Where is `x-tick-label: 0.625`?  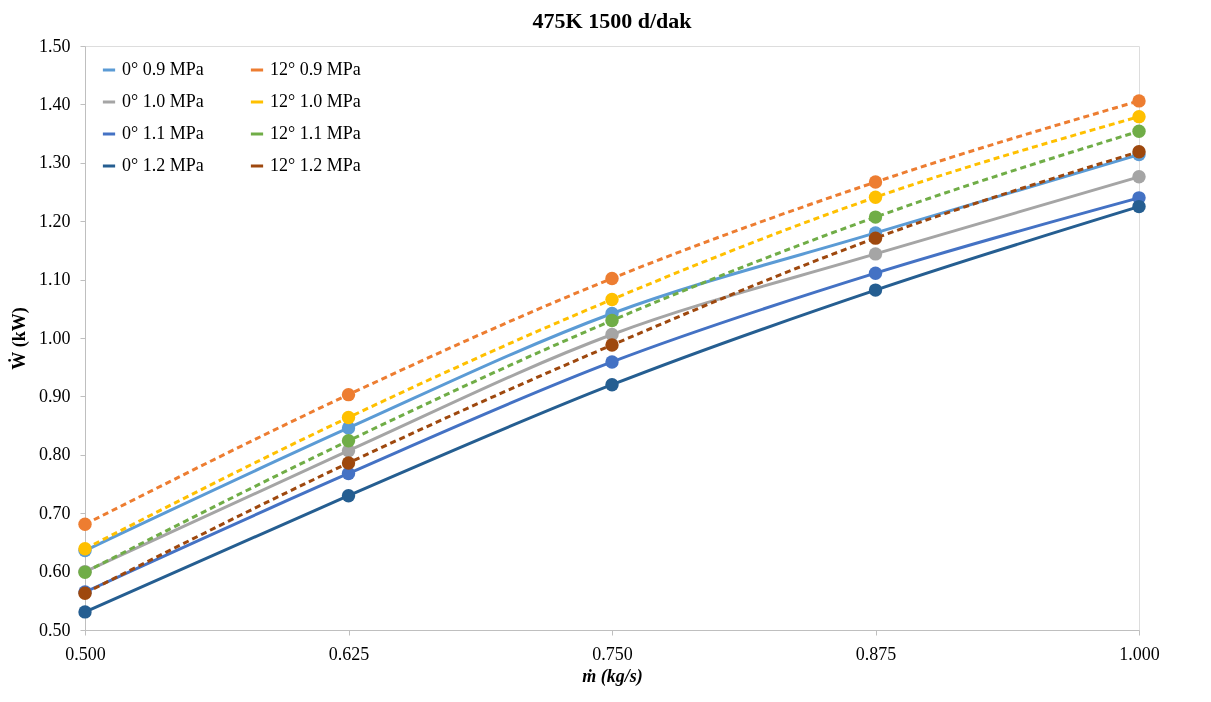 x-tick-label: 0.625 is located at coordinates (349, 653).